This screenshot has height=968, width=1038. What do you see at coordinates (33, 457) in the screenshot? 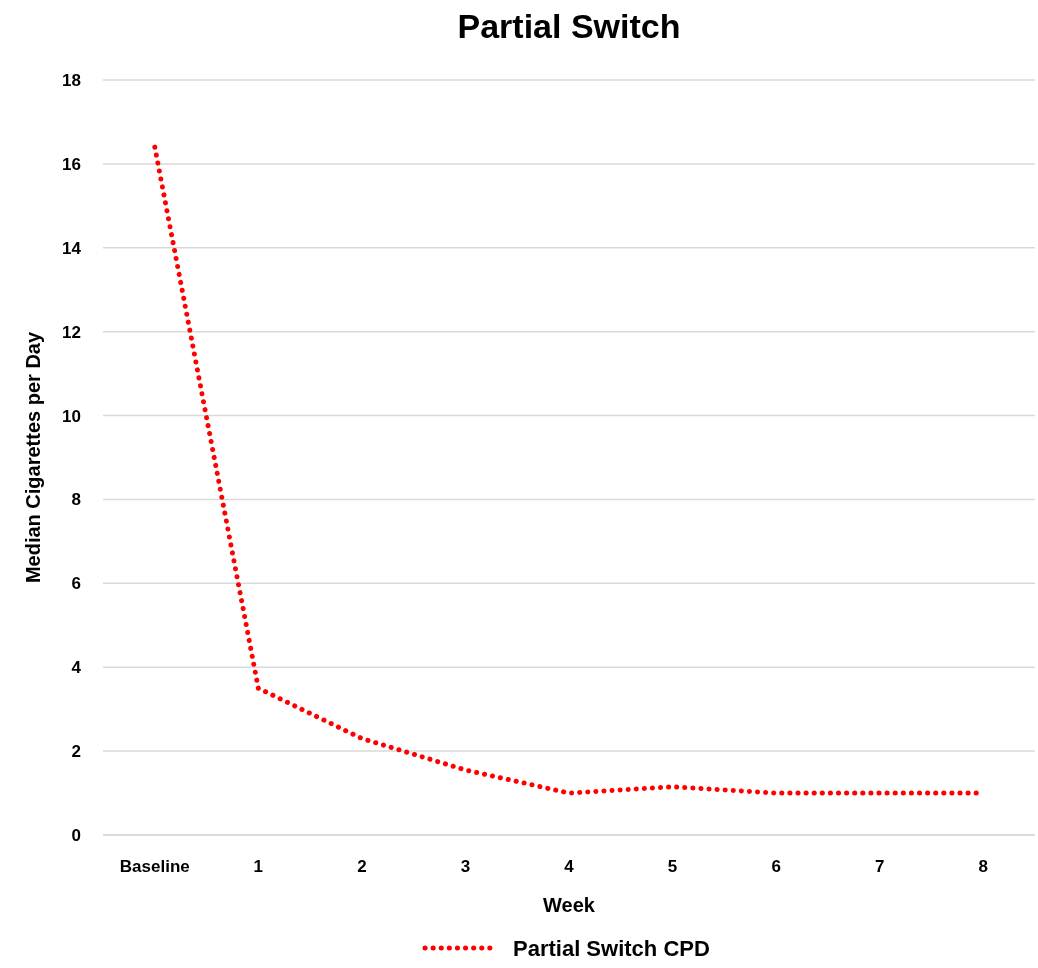
I see `y-axis-title: Median Cigarettes per Day` at bounding box center [33, 457].